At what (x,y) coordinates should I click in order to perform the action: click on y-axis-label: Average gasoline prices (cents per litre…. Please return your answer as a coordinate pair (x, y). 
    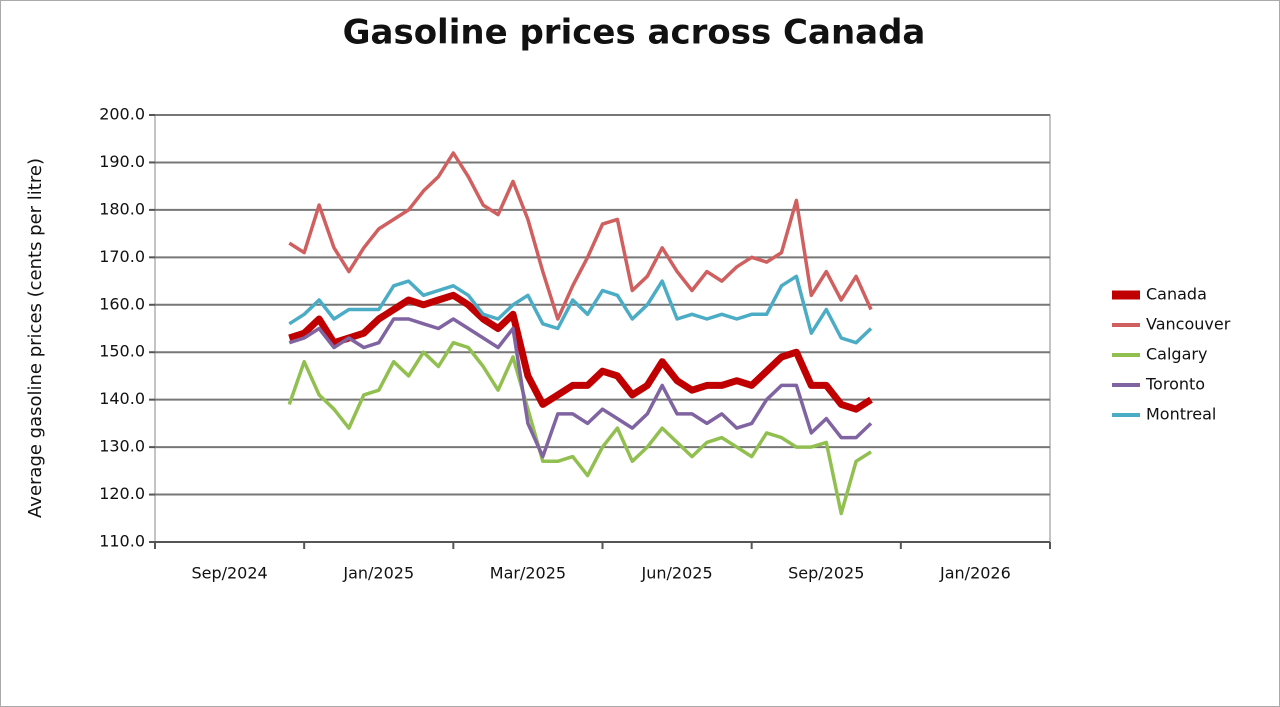
    Looking at the image, I should click on (35, 338).